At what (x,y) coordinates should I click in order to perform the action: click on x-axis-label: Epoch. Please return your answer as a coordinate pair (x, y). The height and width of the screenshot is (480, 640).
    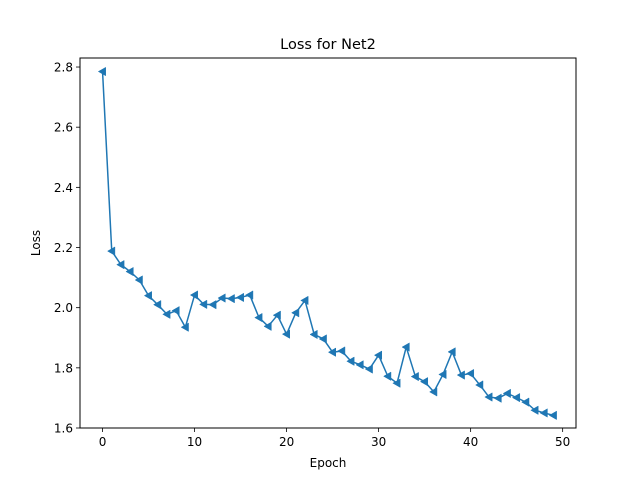
    Looking at the image, I should click on (328, 463).